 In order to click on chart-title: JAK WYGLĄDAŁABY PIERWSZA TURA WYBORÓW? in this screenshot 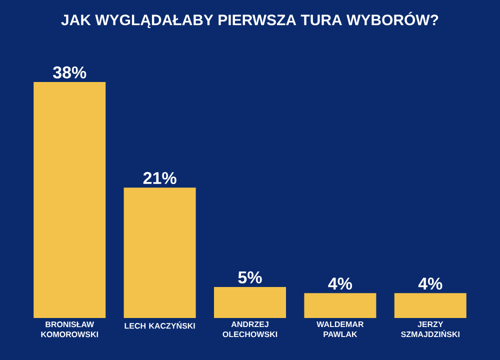, I will do `click(249, 20)`.